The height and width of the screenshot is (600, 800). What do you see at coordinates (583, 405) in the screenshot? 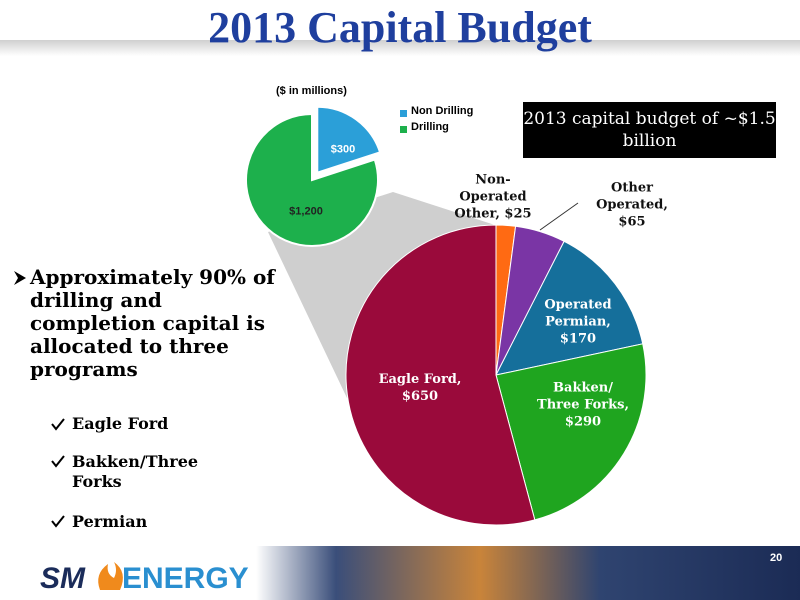
I see `data-label: Bakken/ Three Forks, $290` at bounding box center [583, 405].